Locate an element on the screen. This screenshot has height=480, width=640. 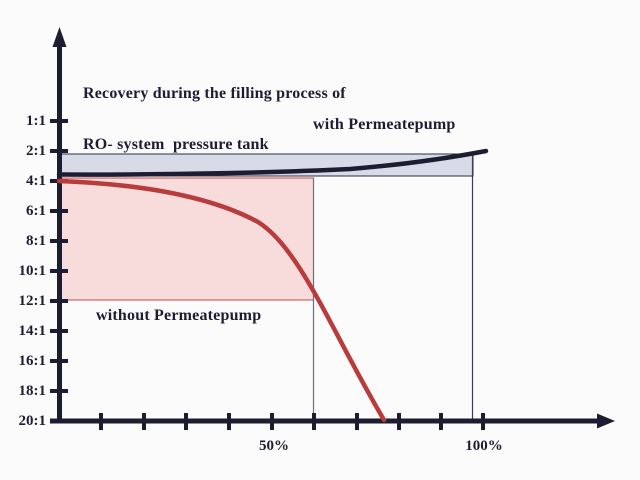
y-tick-label-2-1: 2:1 is located at coordinates (36, 151).